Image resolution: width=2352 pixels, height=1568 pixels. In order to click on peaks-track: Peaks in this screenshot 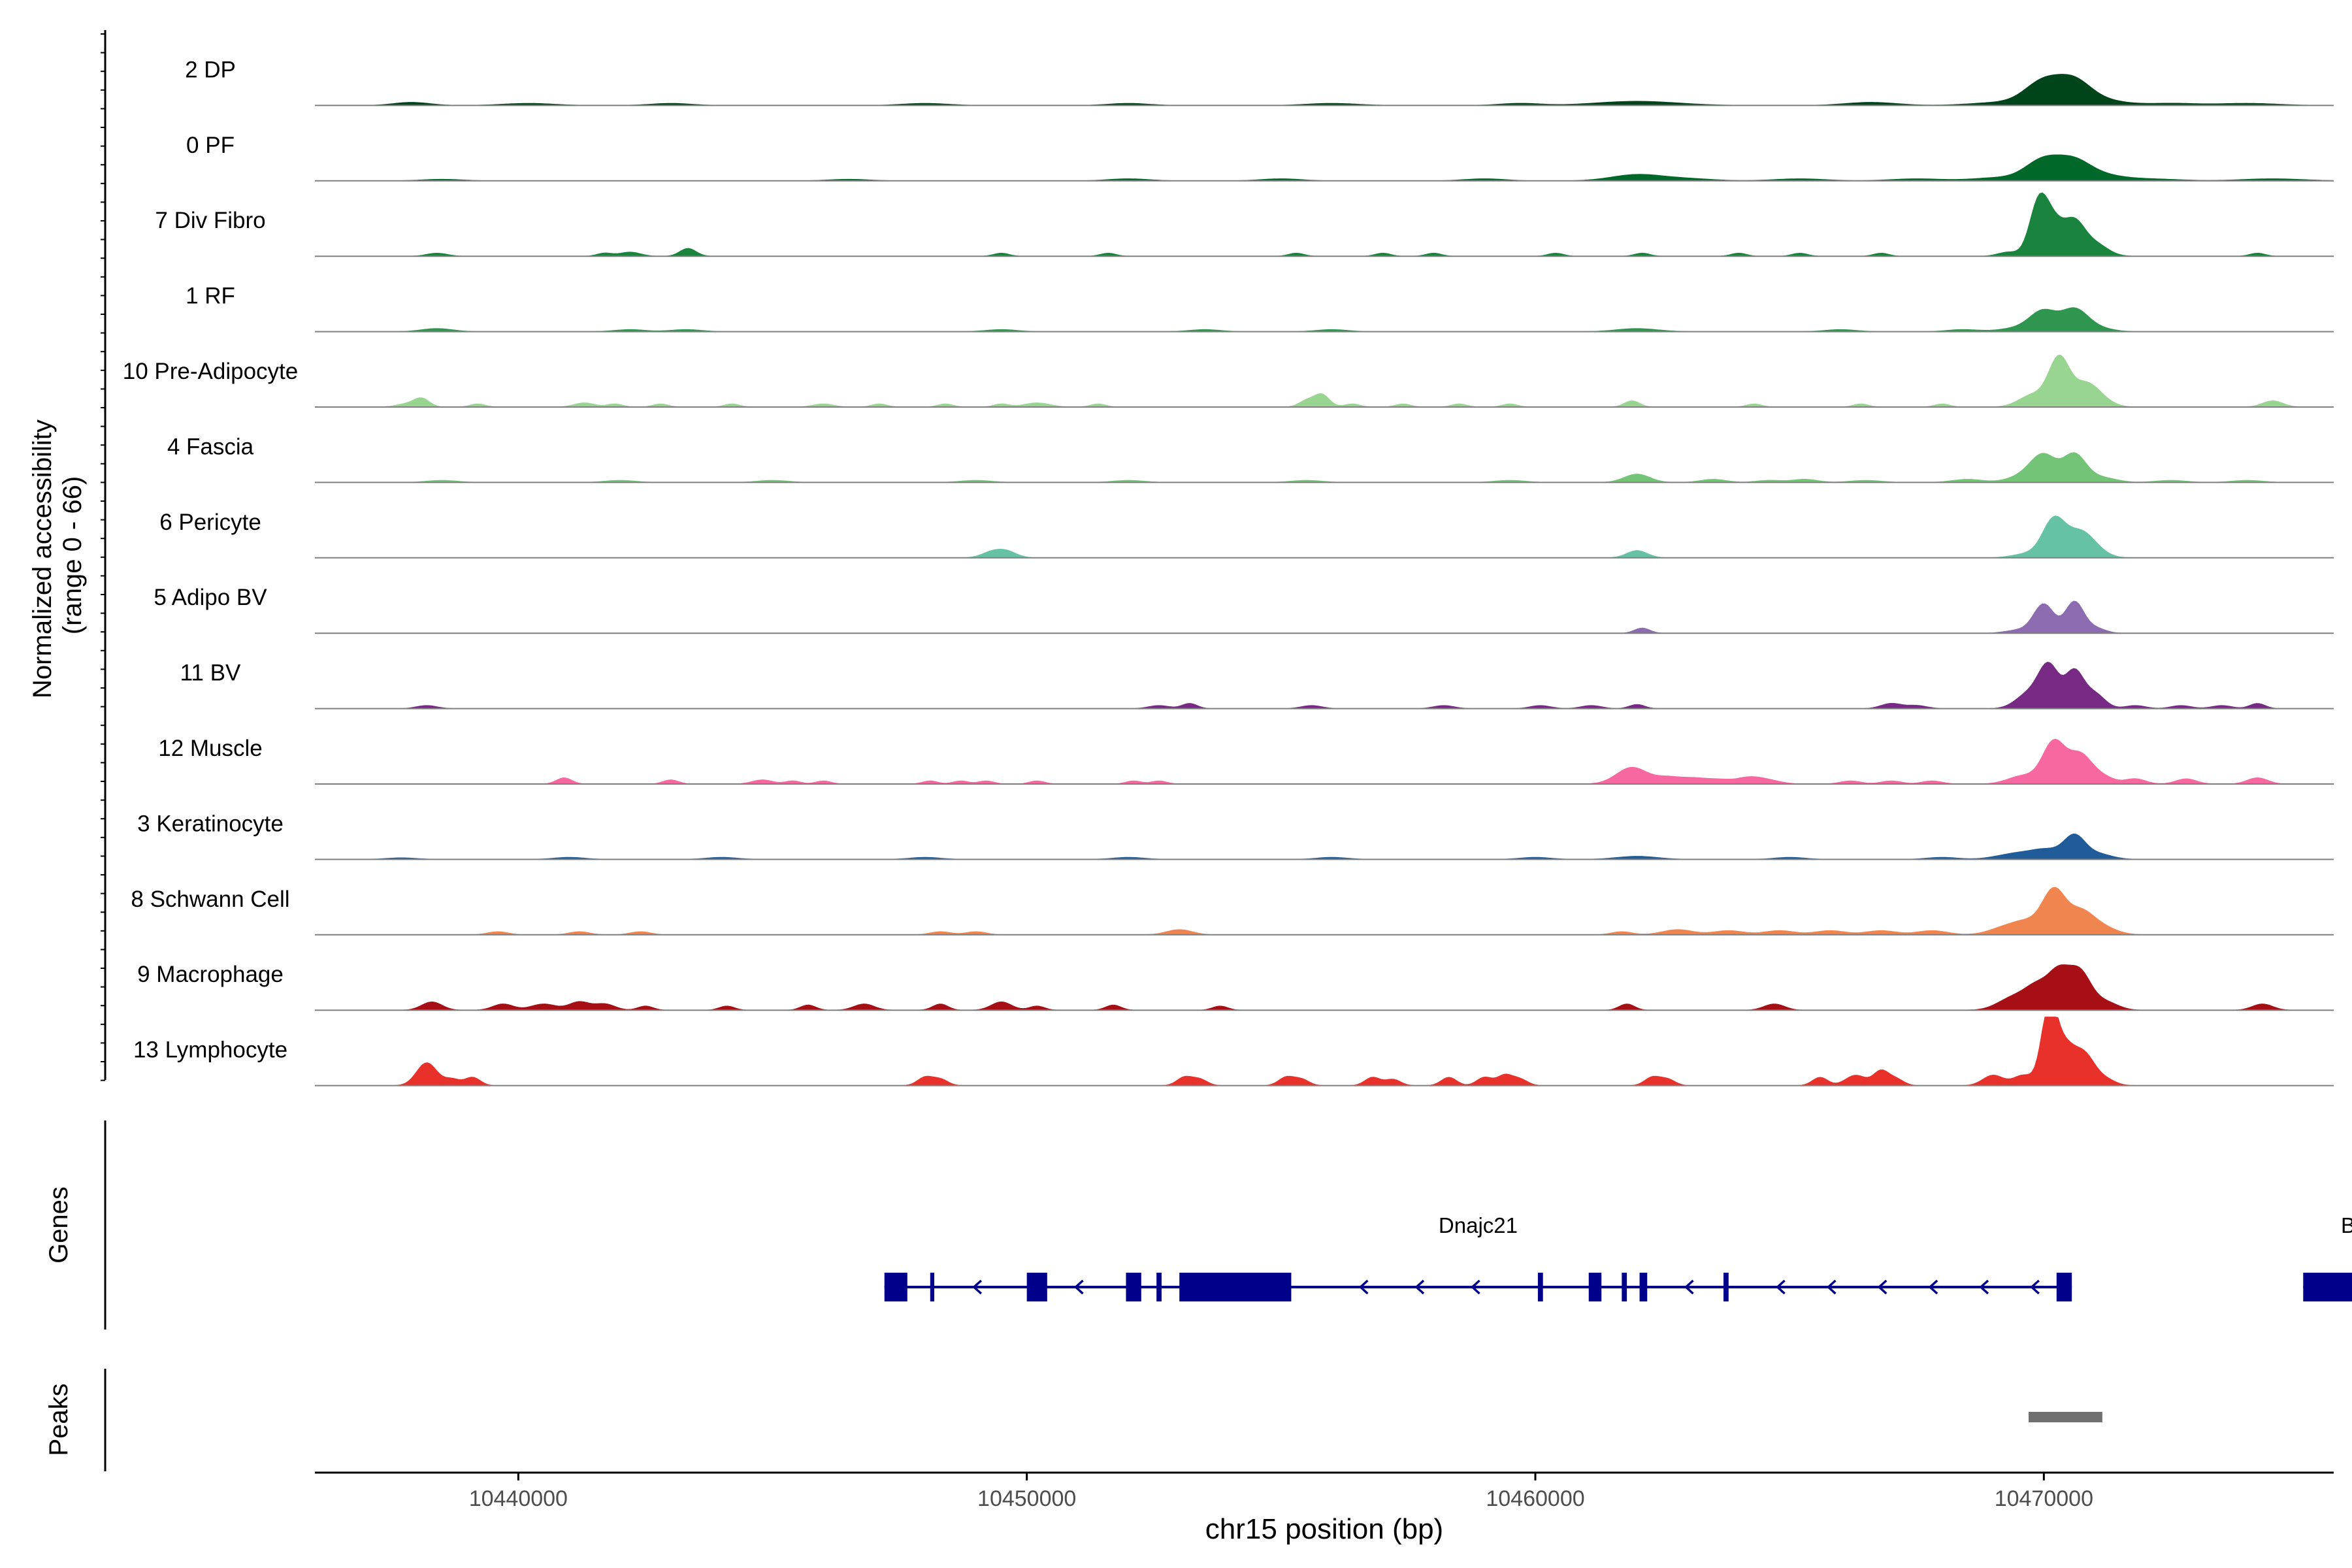, I will do `click(1073, 1420)`.